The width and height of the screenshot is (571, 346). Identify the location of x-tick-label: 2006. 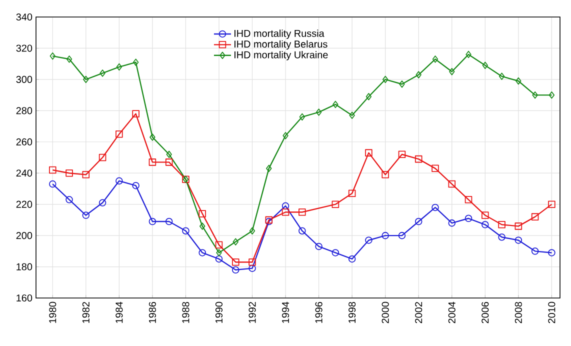
(485, 313).